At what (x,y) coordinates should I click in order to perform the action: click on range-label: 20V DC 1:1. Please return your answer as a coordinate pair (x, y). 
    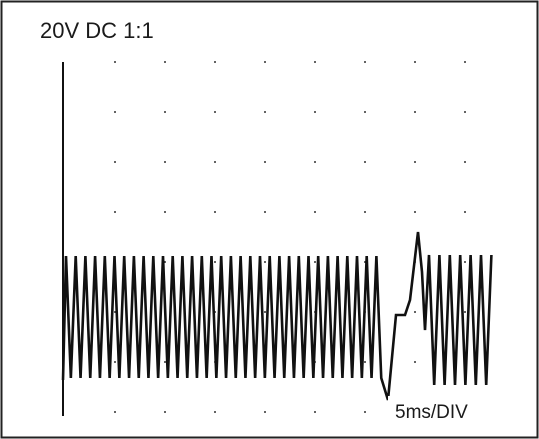
    Looking at the image, I should click on (97, 30).